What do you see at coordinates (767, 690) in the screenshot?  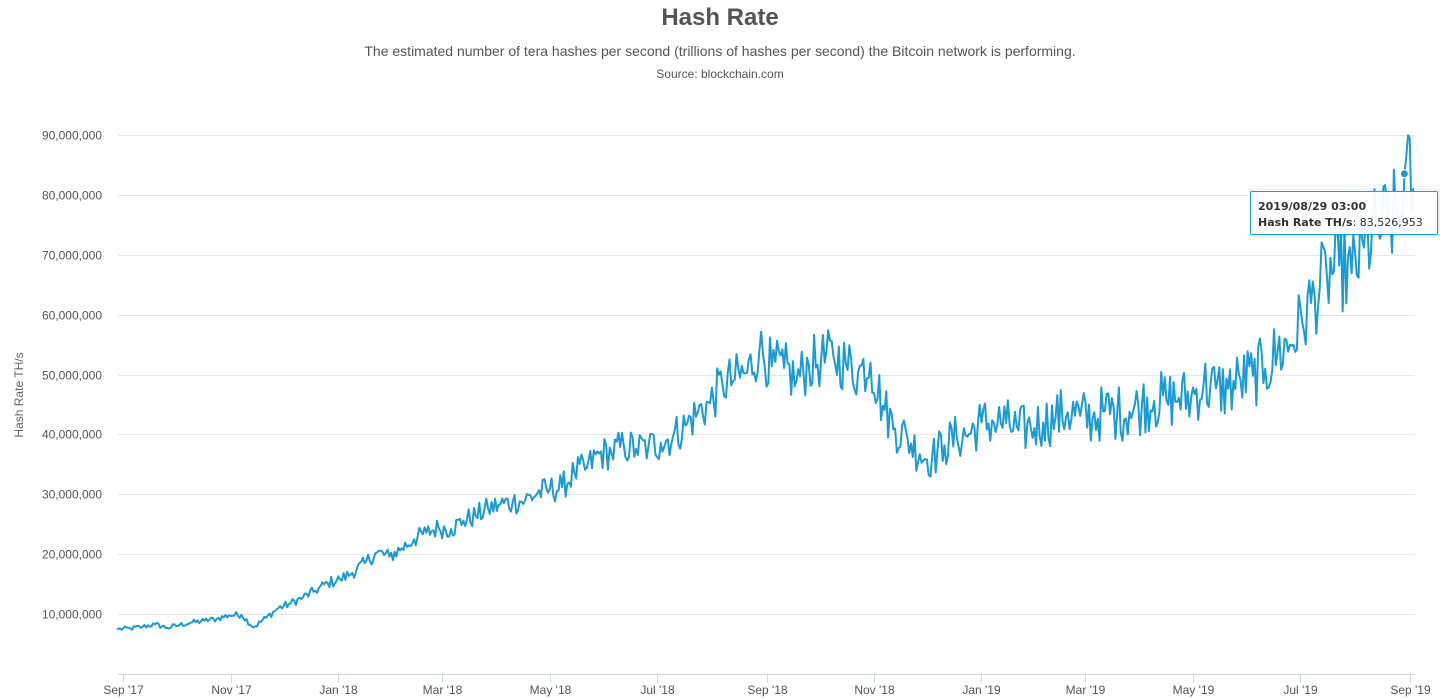 I see `x-tick-label: Sep '18` at bounding box center [767, 690].